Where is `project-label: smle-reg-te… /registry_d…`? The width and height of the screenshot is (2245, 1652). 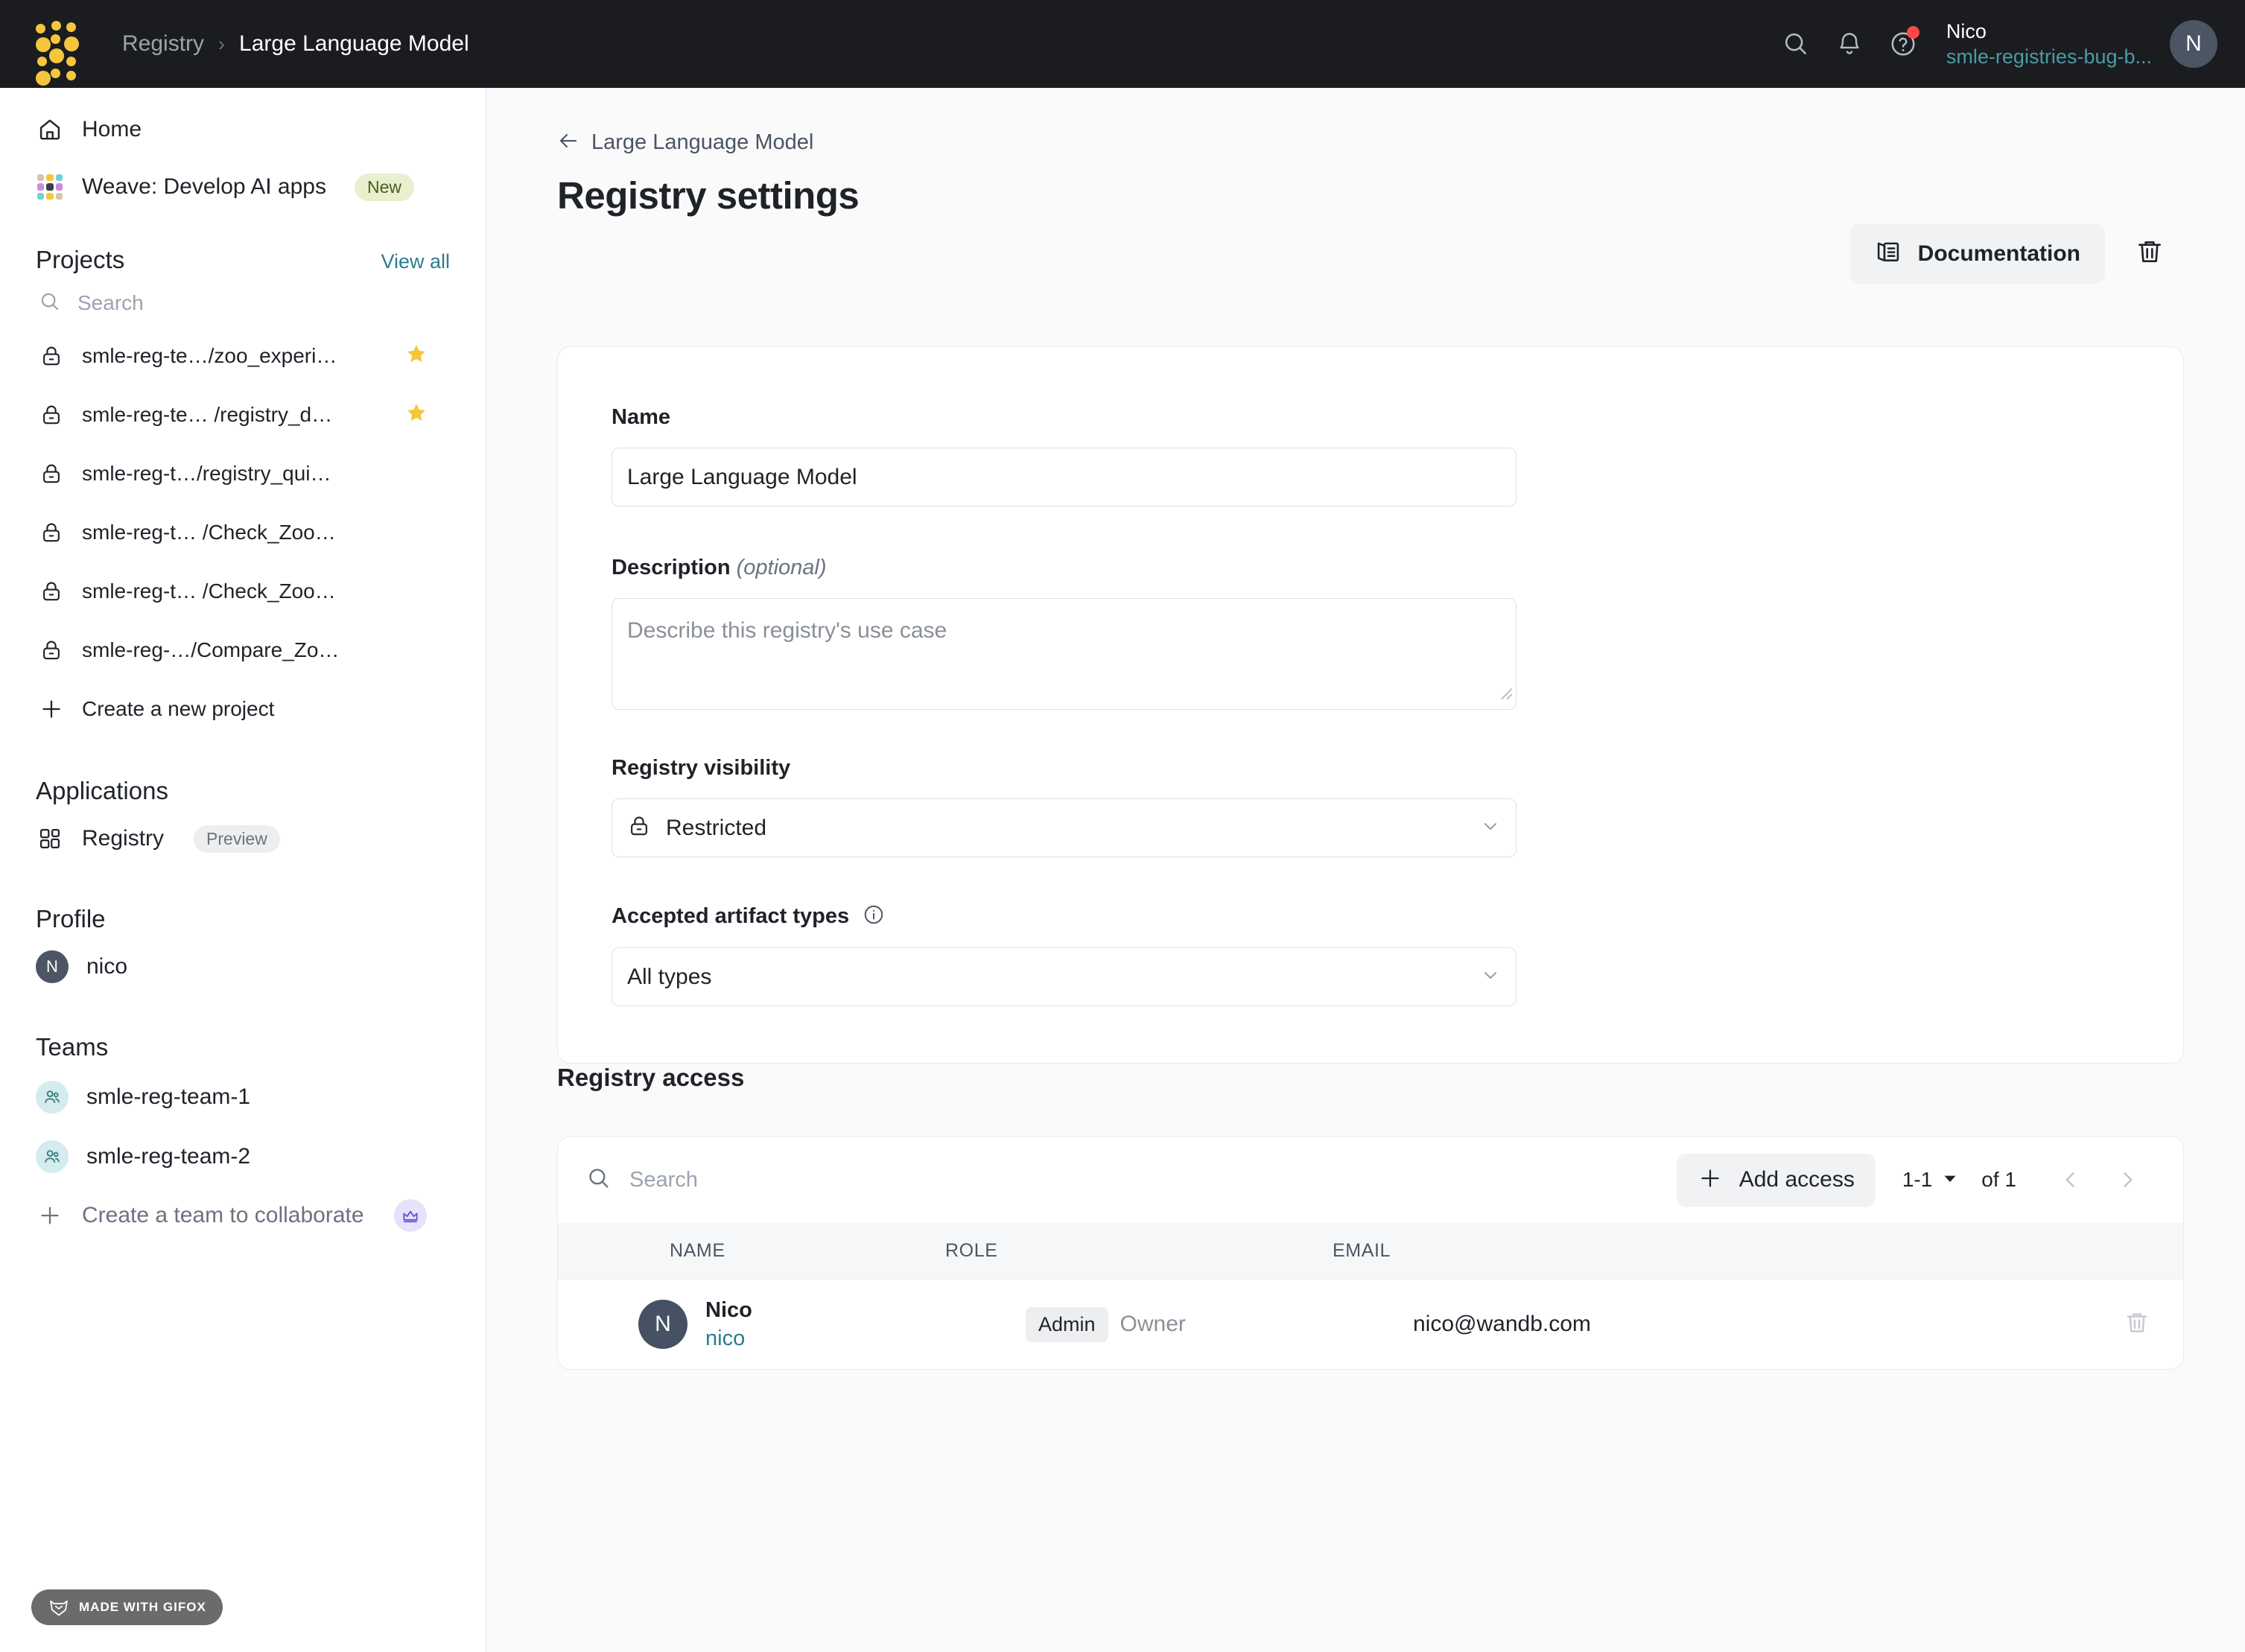
project-label: smle-reg-te… /registry_d… is located at coordinates (208, 414).